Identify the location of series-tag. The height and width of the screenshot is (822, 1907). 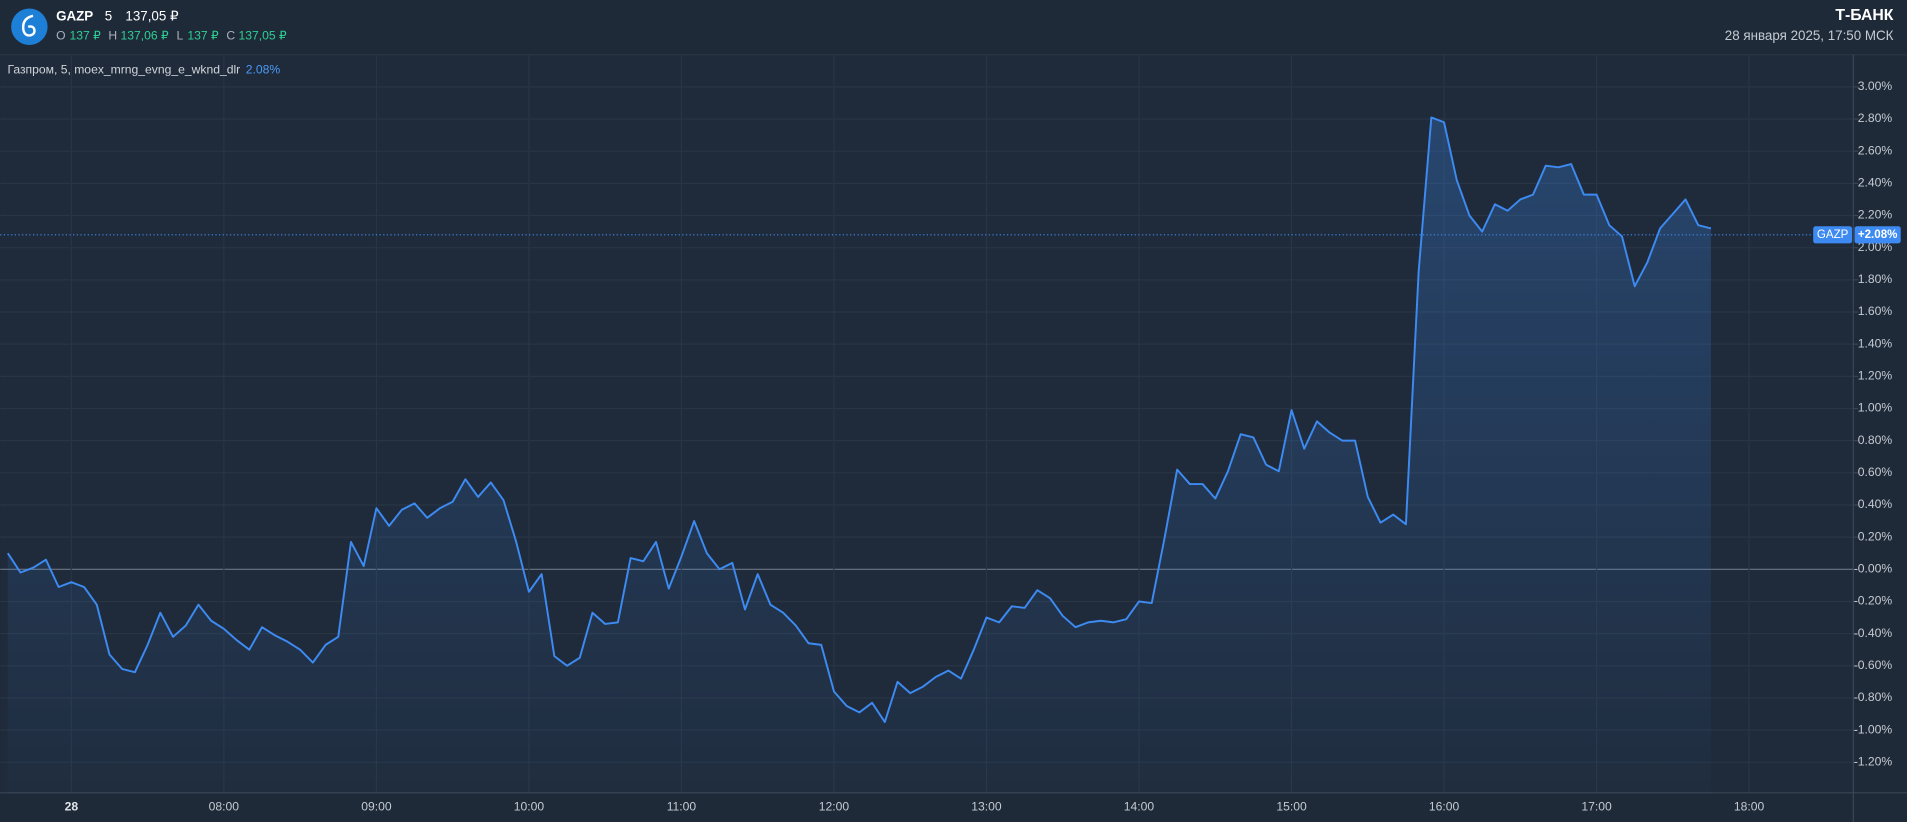
(1833, 235).